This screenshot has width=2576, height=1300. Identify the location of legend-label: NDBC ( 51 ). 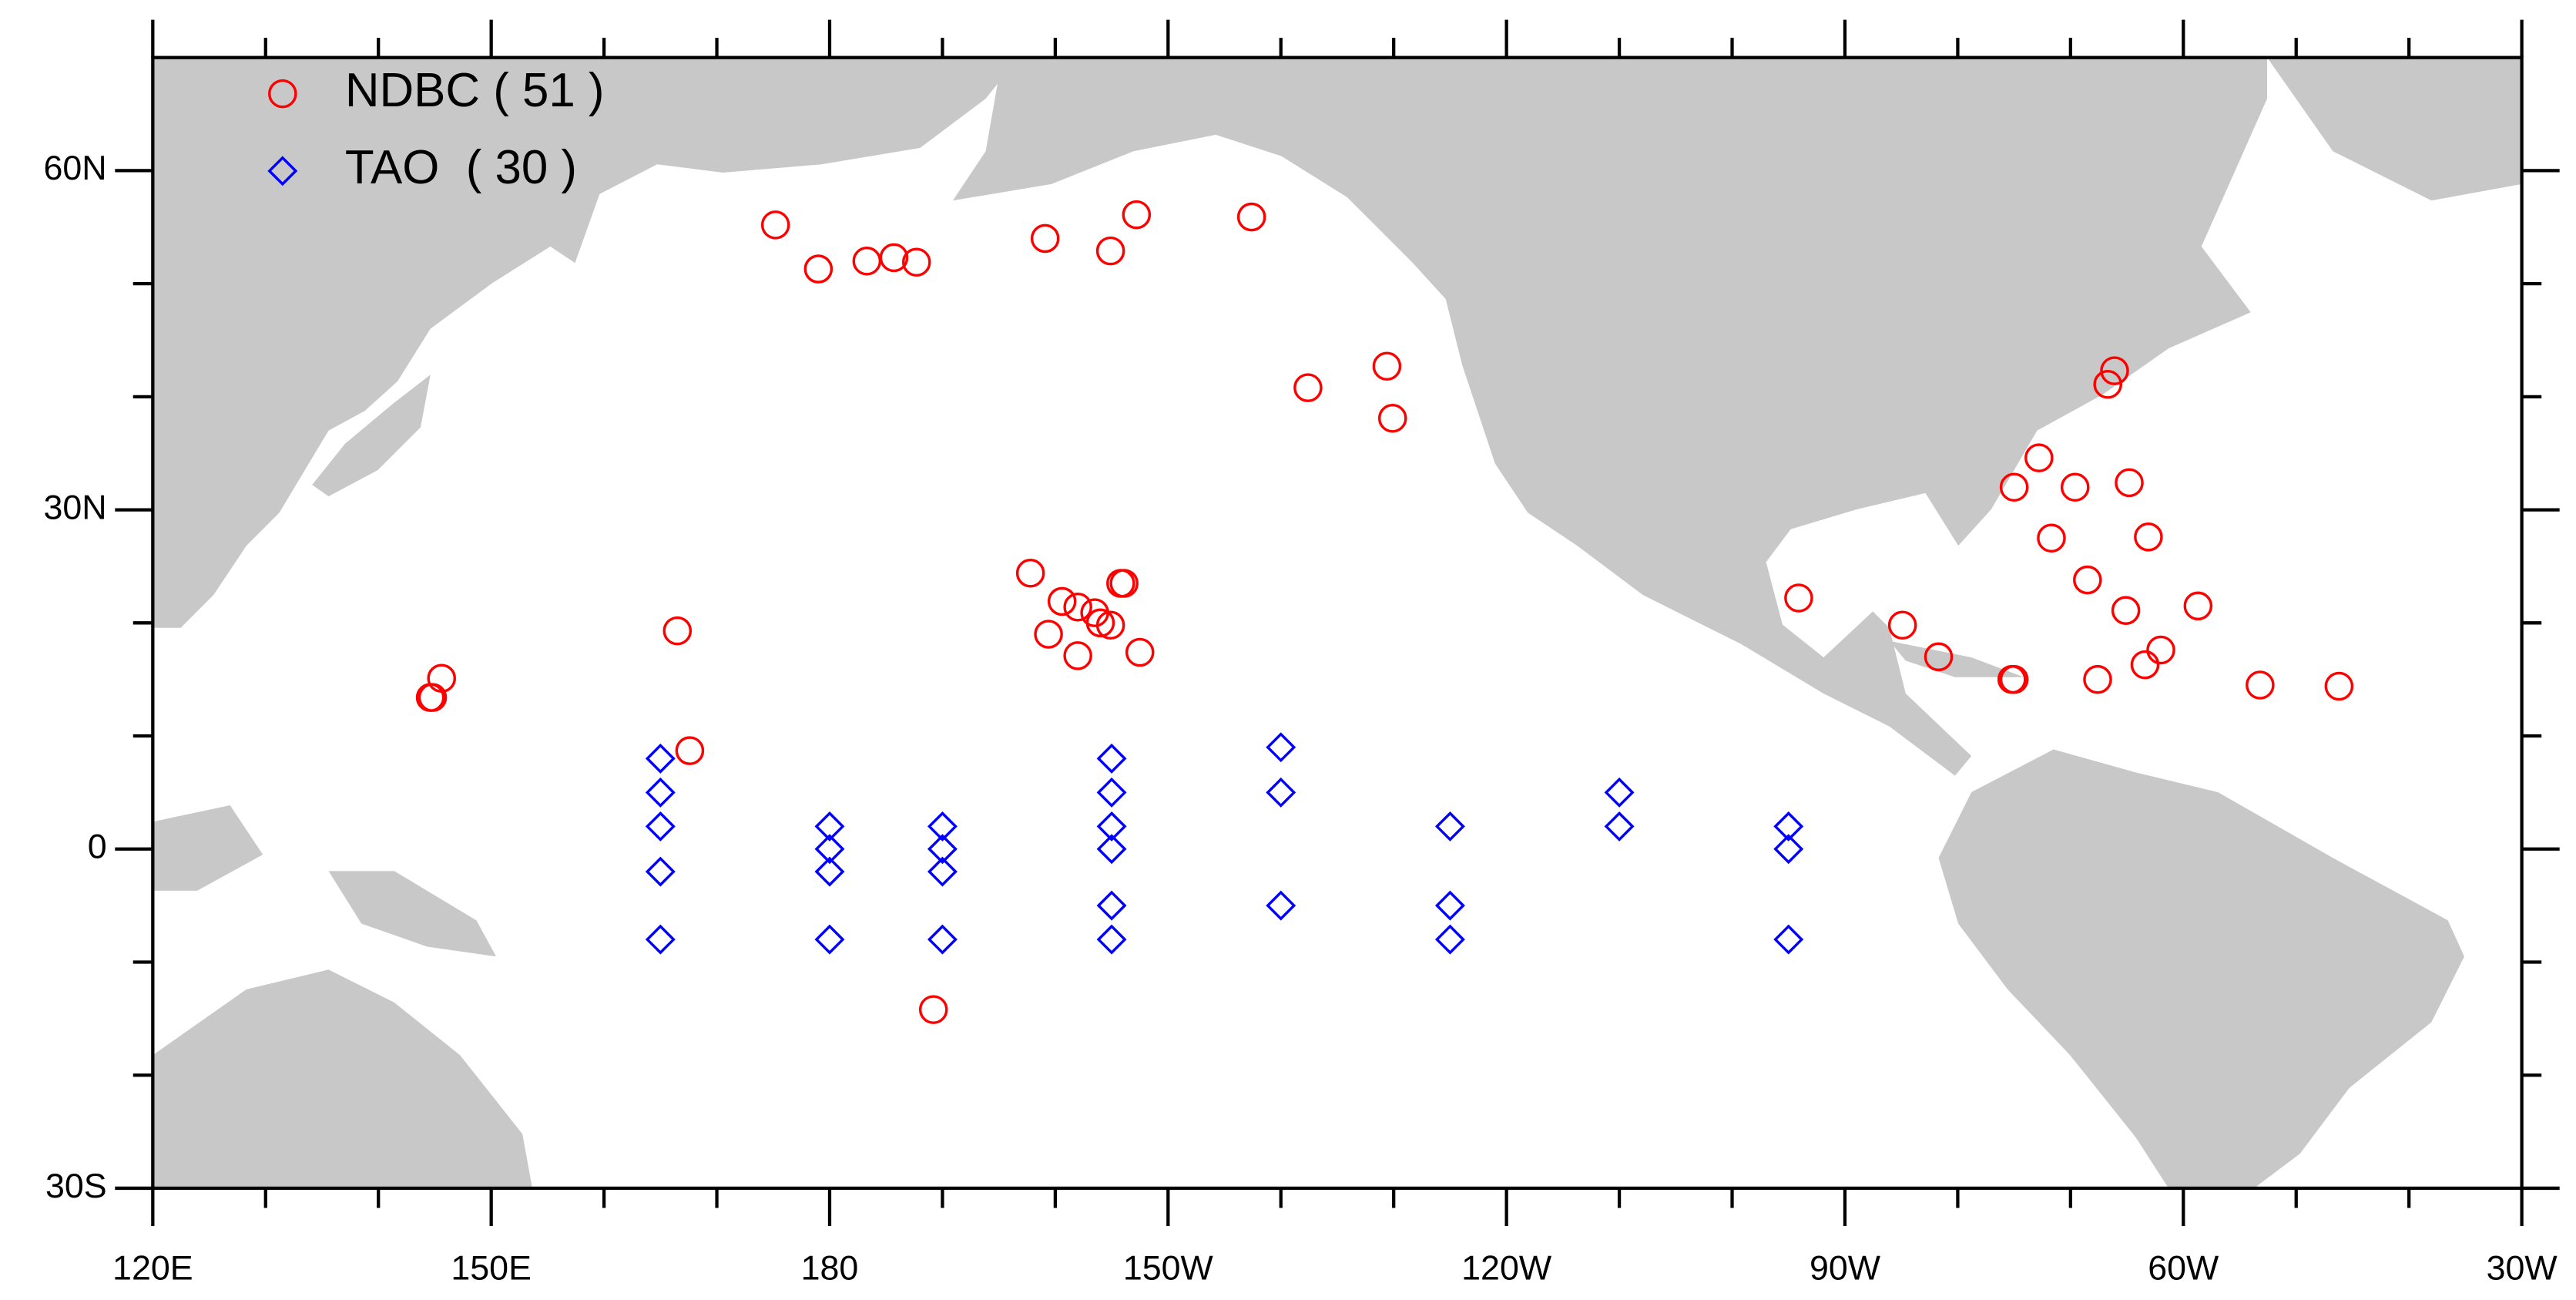
(475, 91).